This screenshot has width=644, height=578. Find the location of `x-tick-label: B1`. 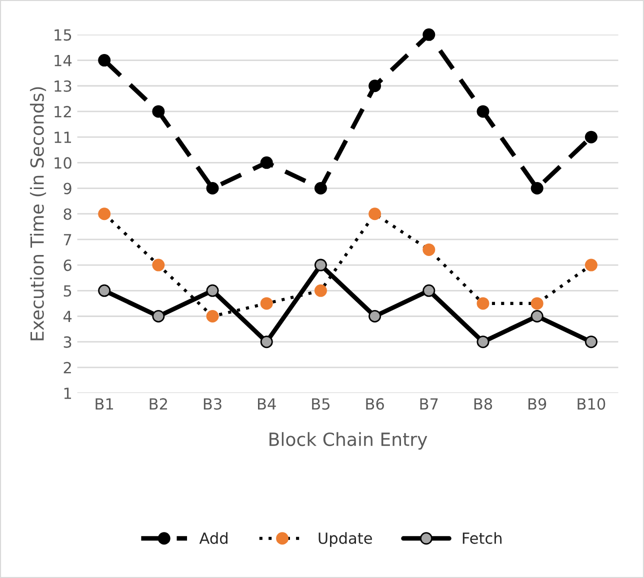

x-tick-label: B1 is located at coordinates (105, 404).